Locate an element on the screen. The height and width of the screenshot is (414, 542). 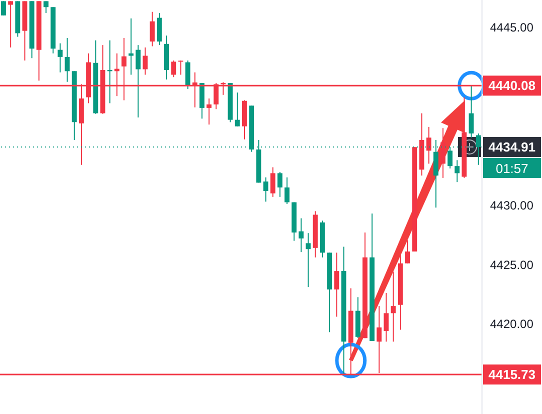
ref-line-label: 4440.08 is located at coordinates (512, 86).